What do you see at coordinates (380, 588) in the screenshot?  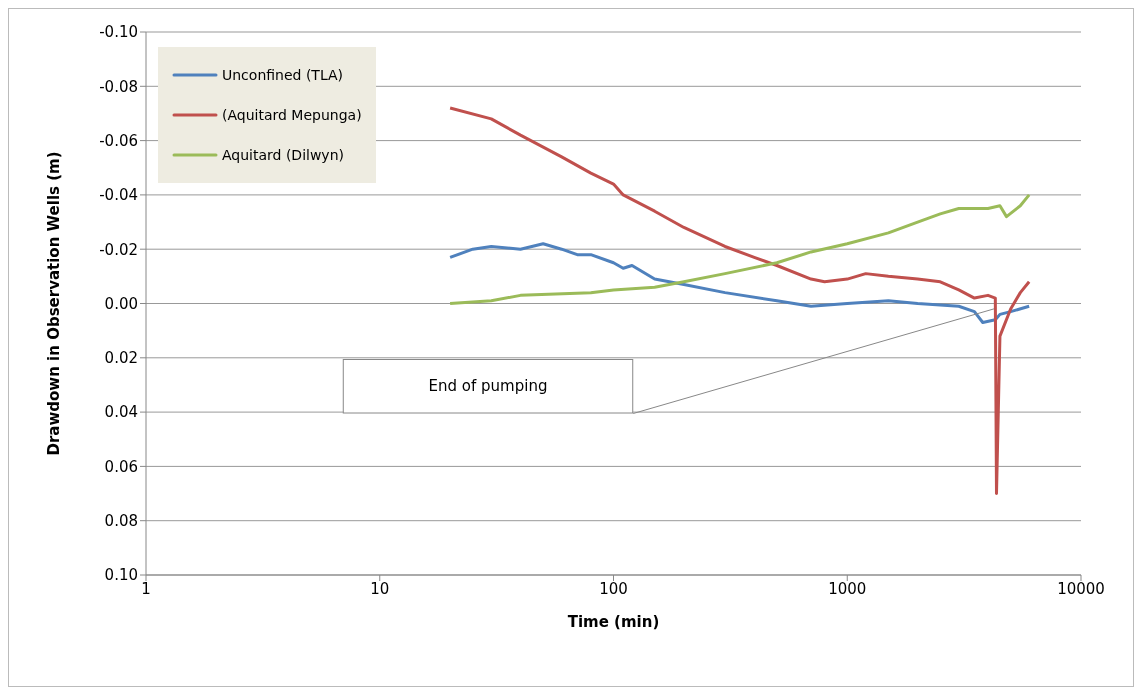 I see `x-tick-label: 10` at bounding box center [380, 588].